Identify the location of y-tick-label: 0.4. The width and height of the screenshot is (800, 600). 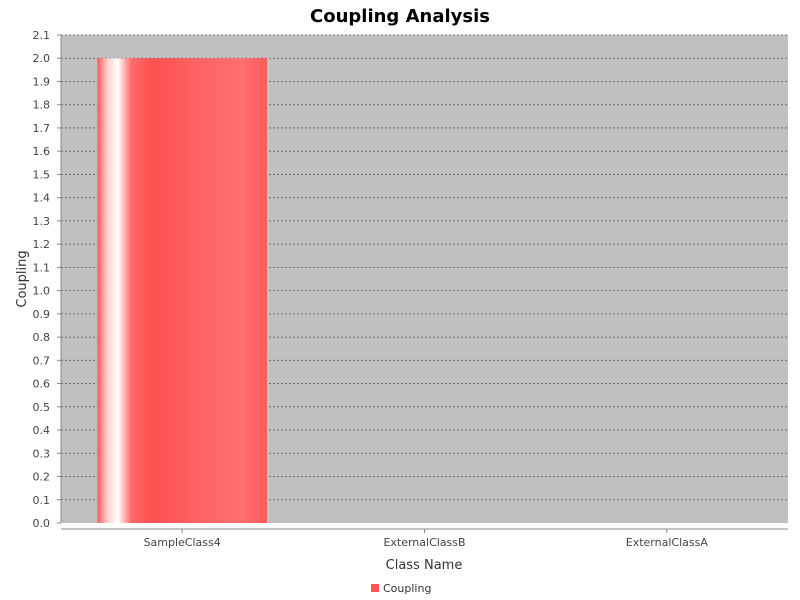
(42, 430).